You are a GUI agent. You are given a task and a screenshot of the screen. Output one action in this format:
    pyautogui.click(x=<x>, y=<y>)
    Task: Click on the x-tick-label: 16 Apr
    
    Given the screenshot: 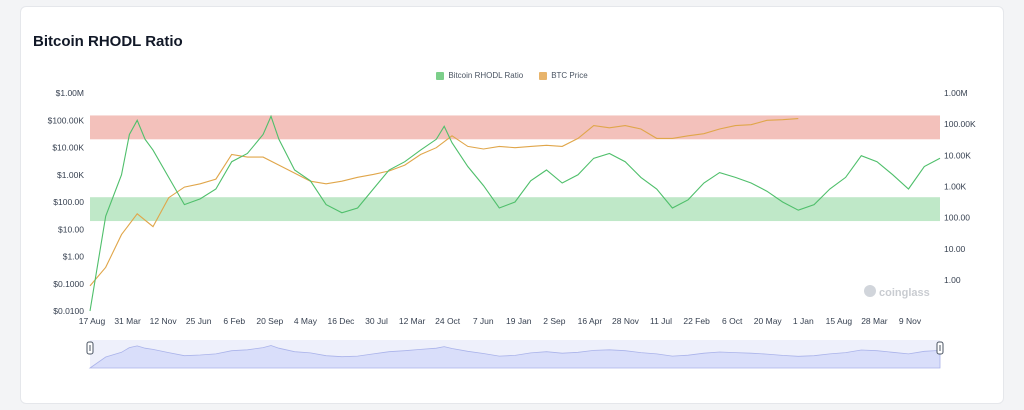 What is the action you would take?
    pyautogui.click(x=590, y=321)
    